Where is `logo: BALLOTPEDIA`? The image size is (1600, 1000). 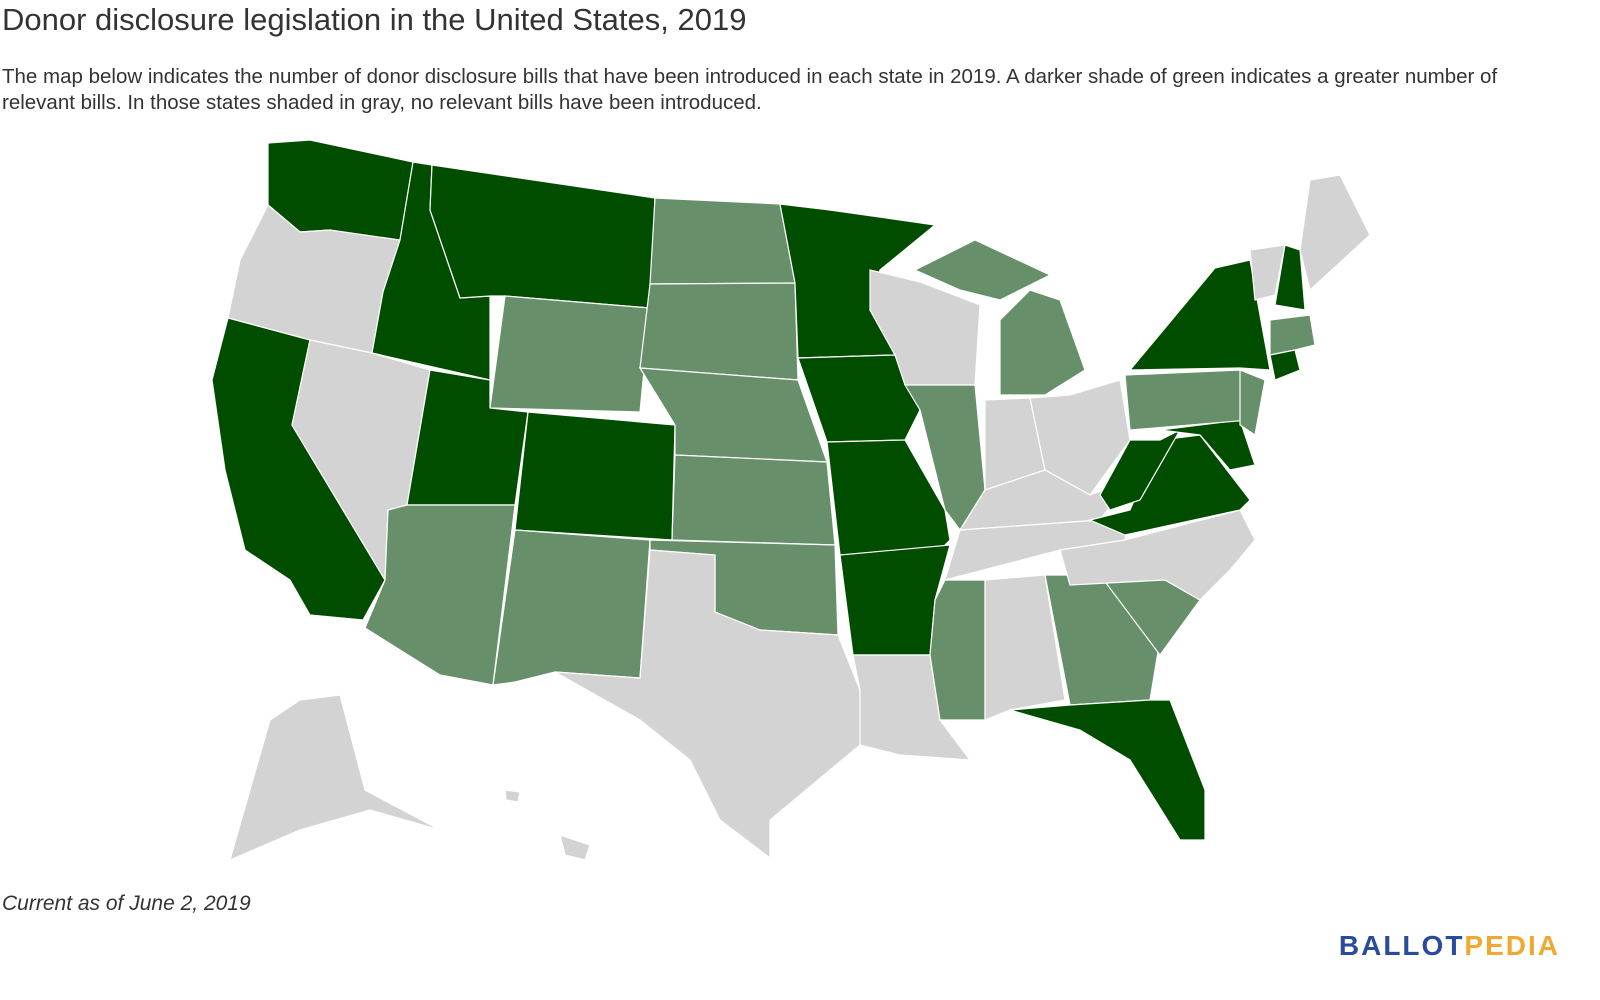
logo: BALLOTPEDIA is located at coordinates (1449, 946).